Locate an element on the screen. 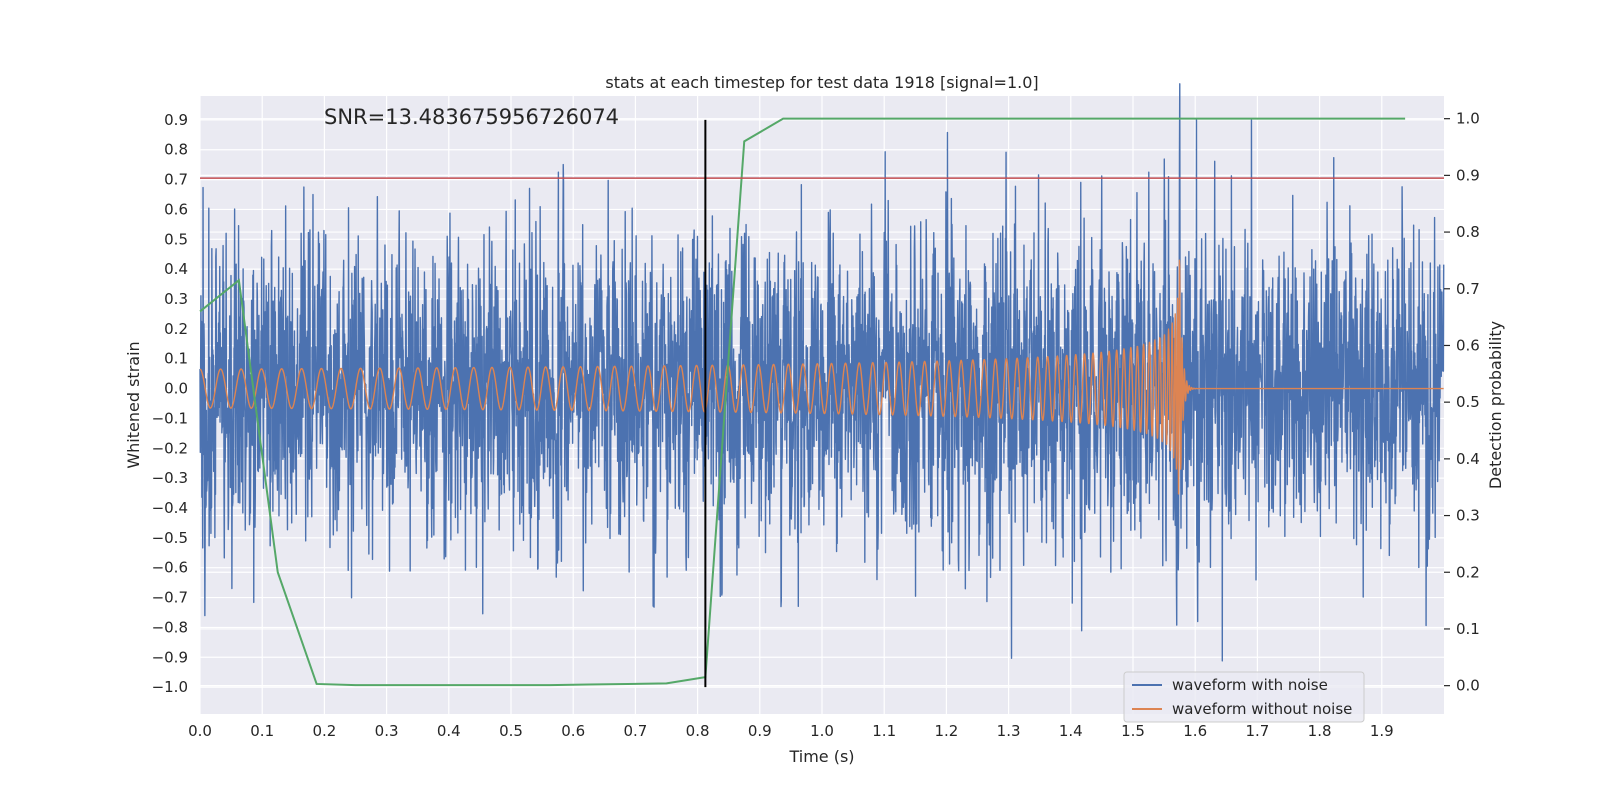  y-tick-label: −0.6 is located at coordinates (170, 568).